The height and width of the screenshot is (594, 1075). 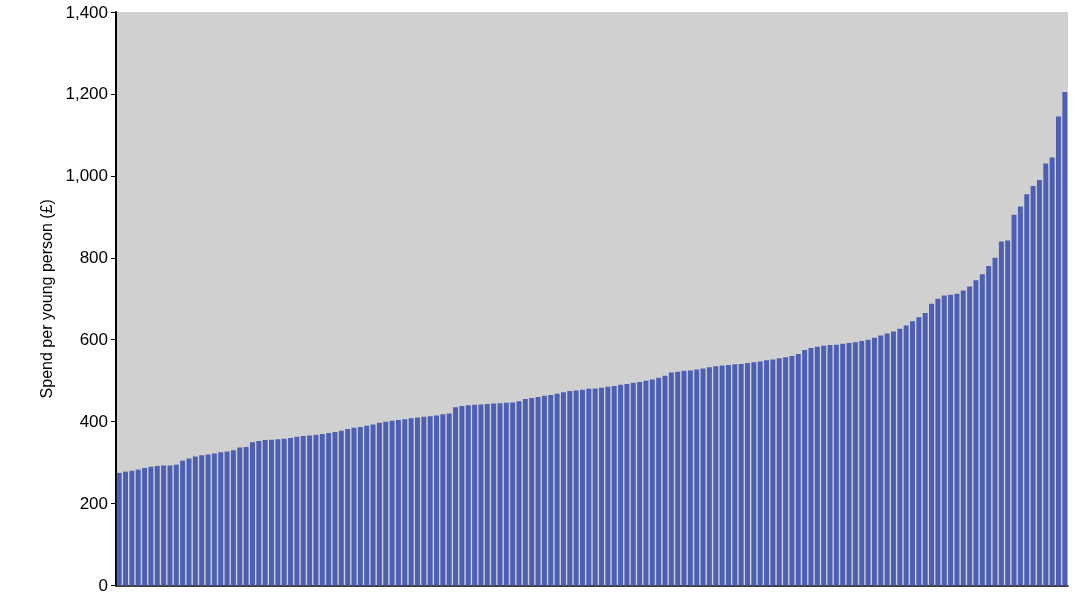 What do you see at coordinates (93, 422) in the screenshot?
I see `y-tick-label: 400` at bounding box center [93, 422].